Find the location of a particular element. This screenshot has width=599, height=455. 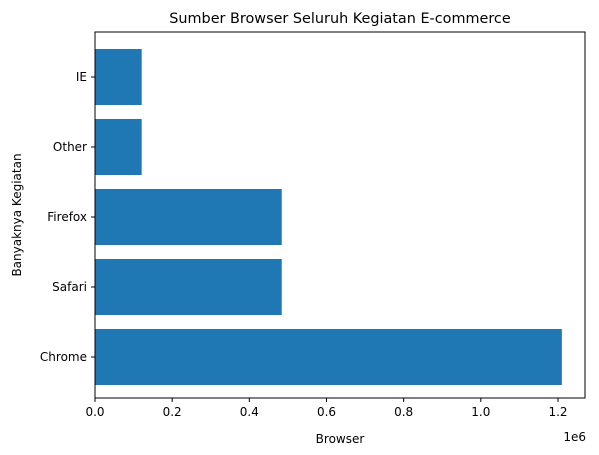

x-tick-label: 1.0 is located at coordinates (480, 412).